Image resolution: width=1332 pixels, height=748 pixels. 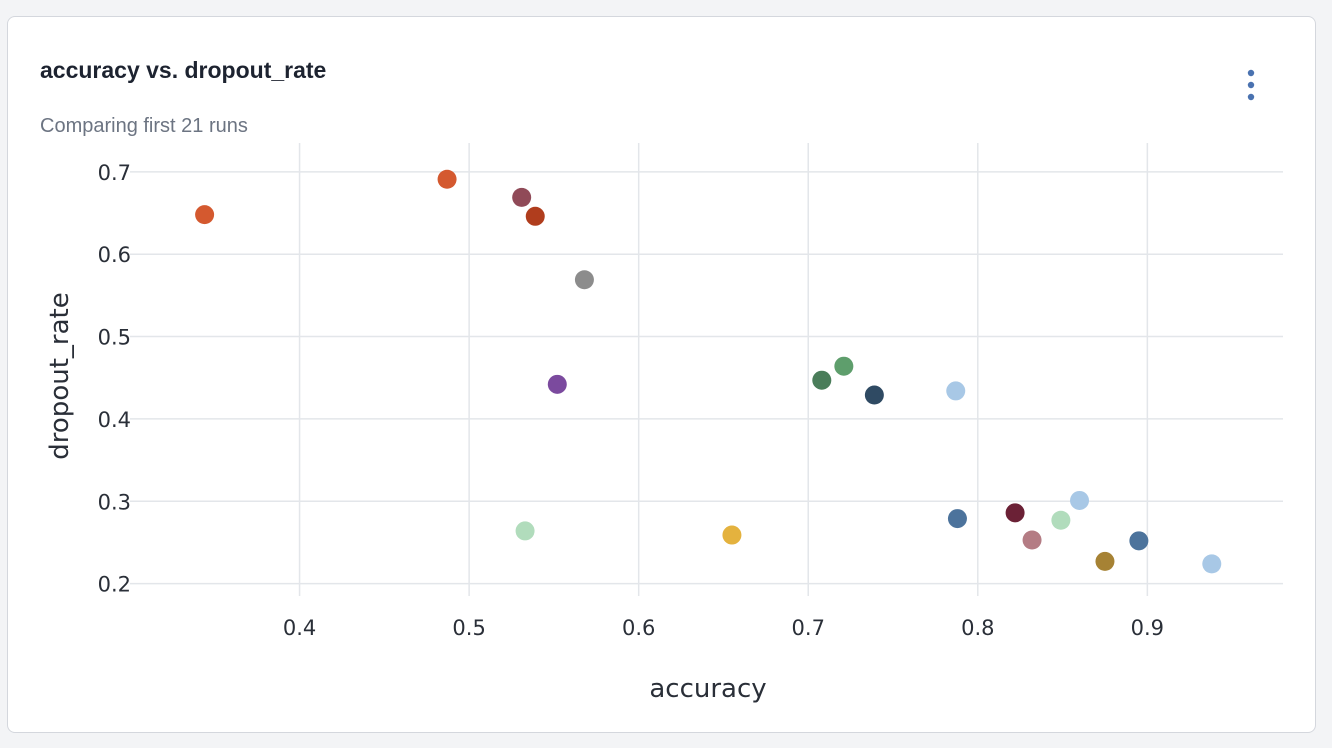 I want to click on y-tick-label: 0.4, so click(x=114, y=420).